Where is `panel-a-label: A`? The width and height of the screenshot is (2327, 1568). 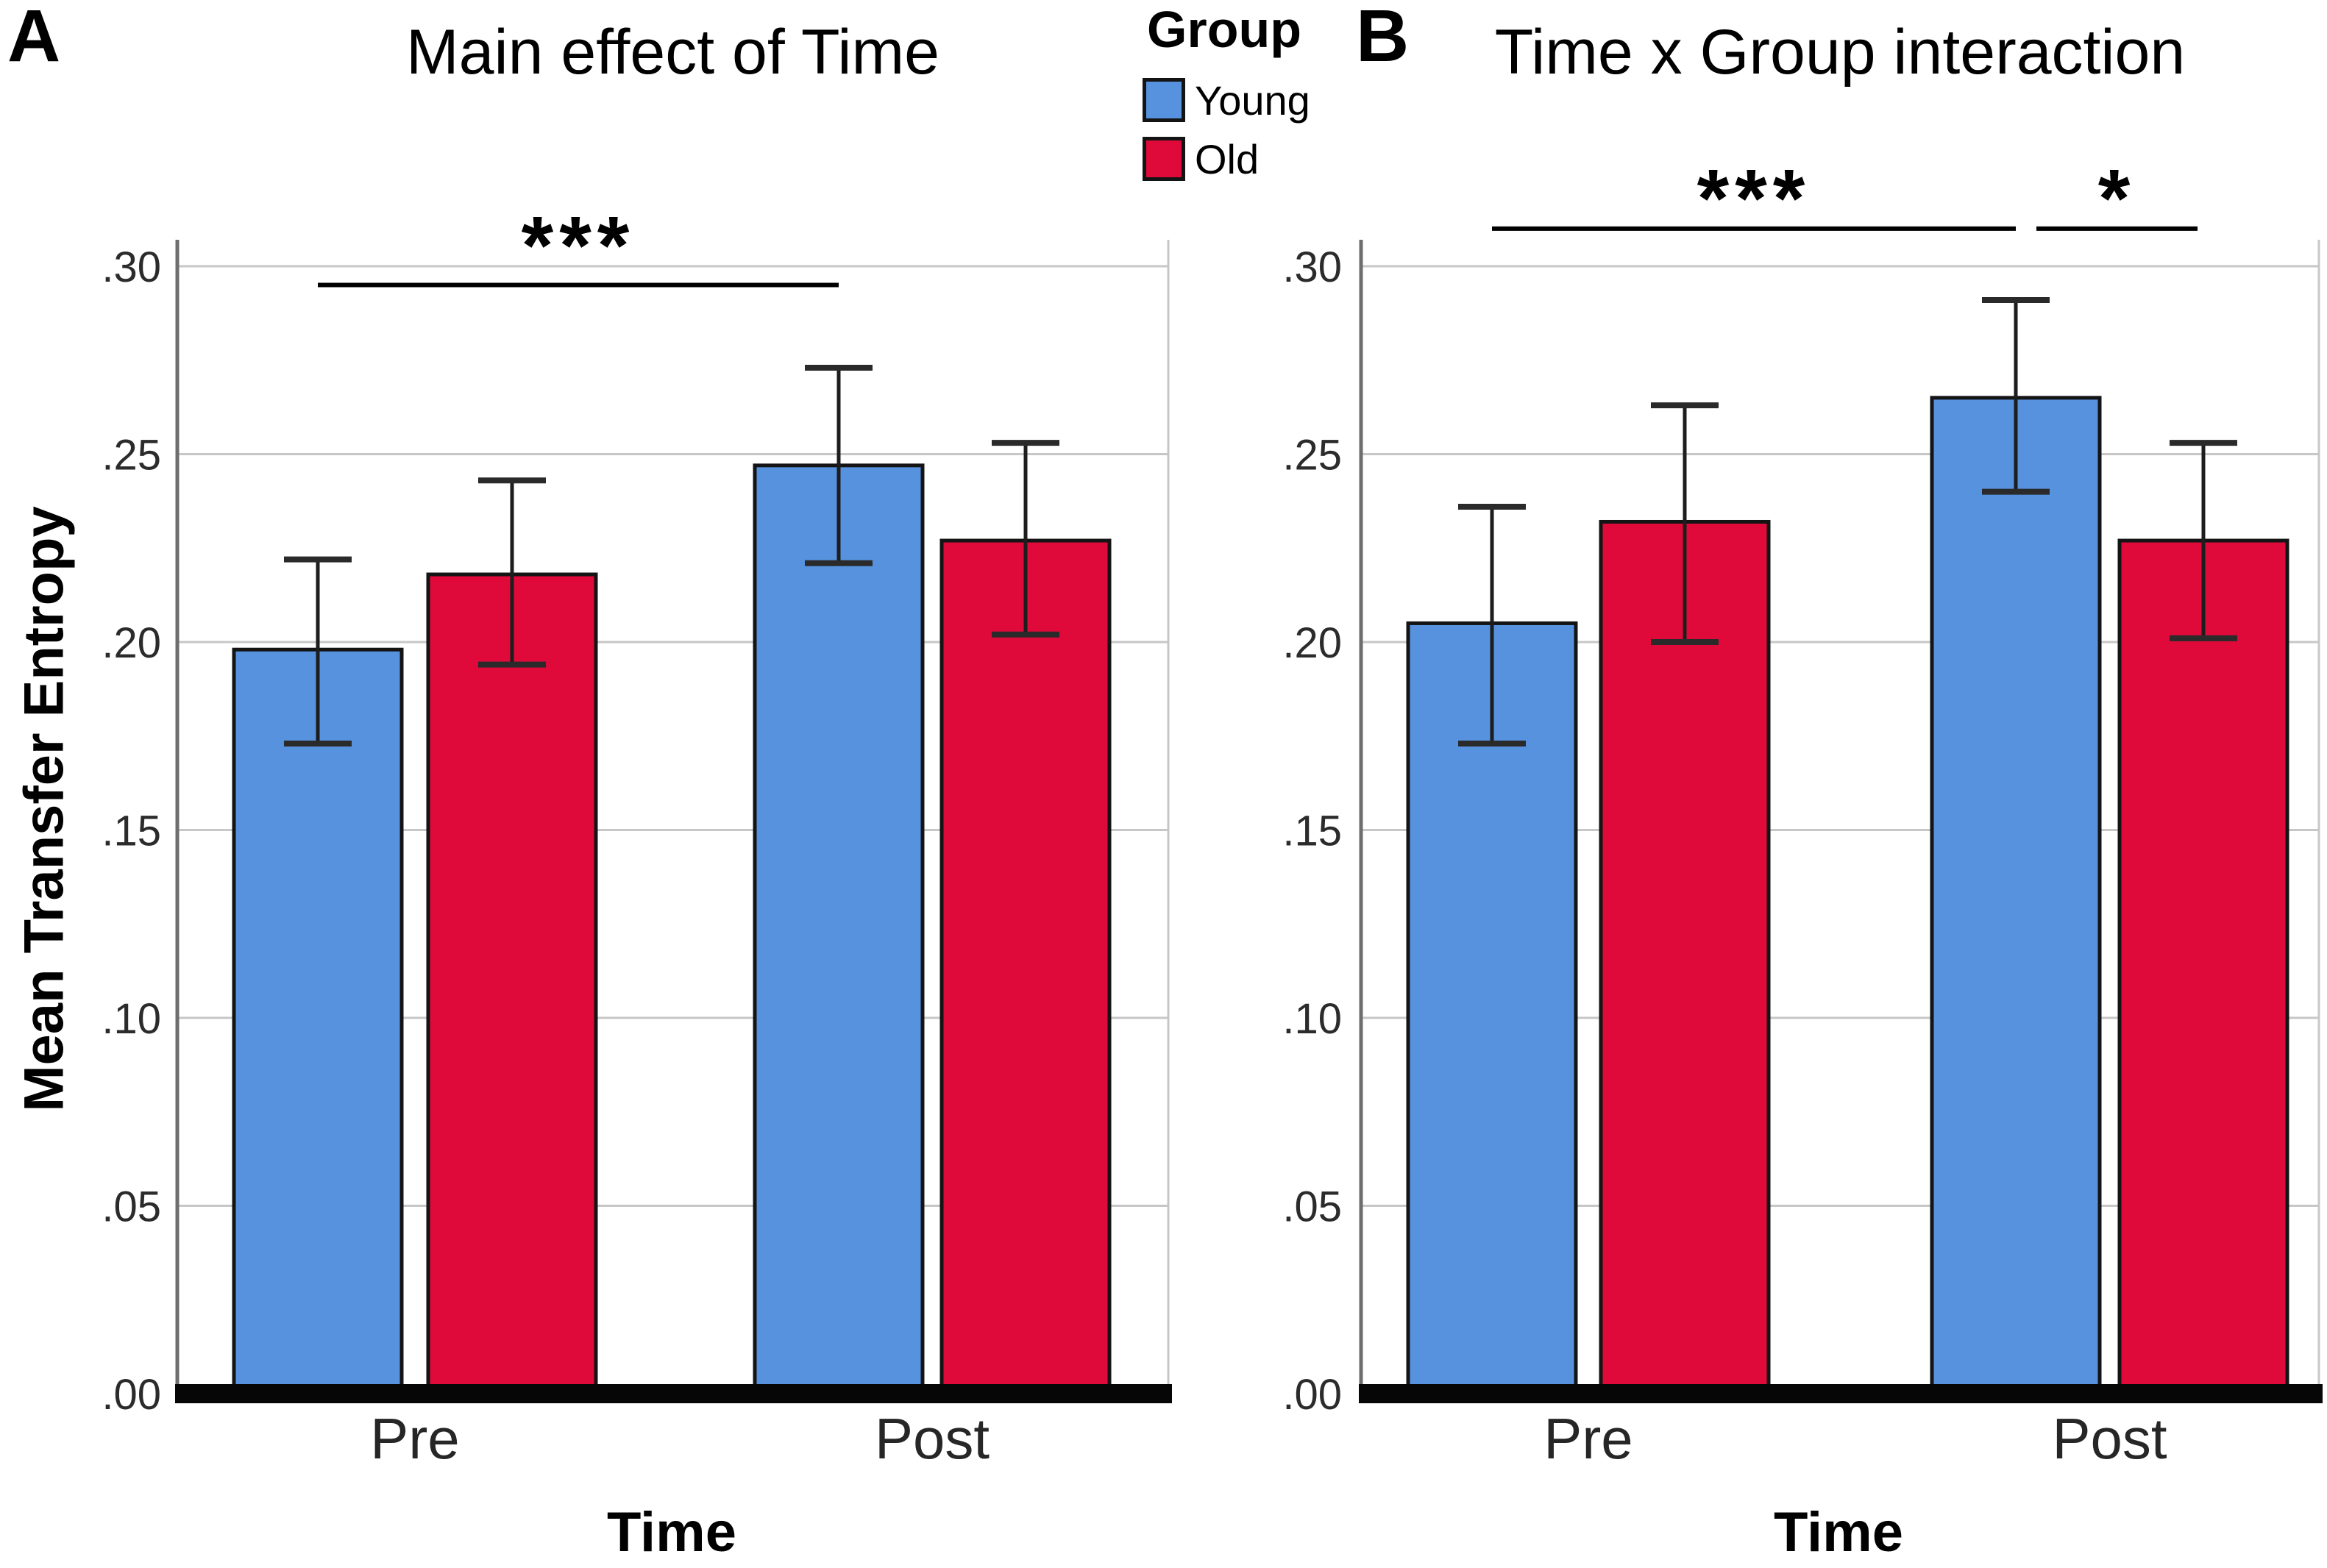
panel-a-label: A is located at coordinates (34, 38).